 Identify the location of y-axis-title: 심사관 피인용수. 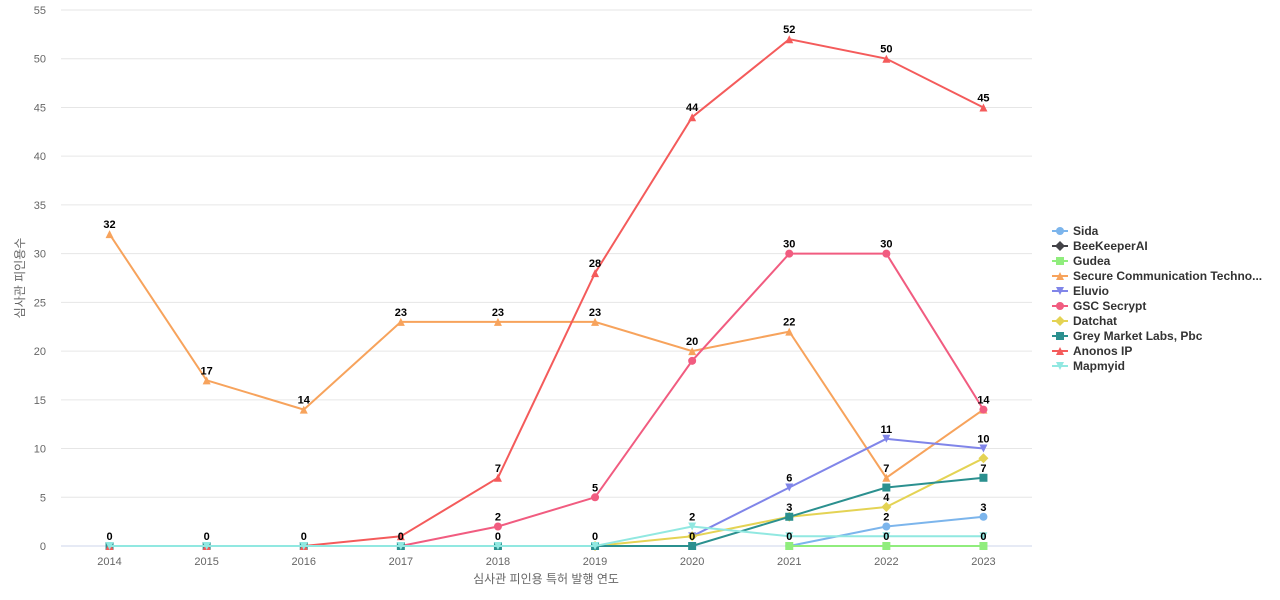
(20, 278).